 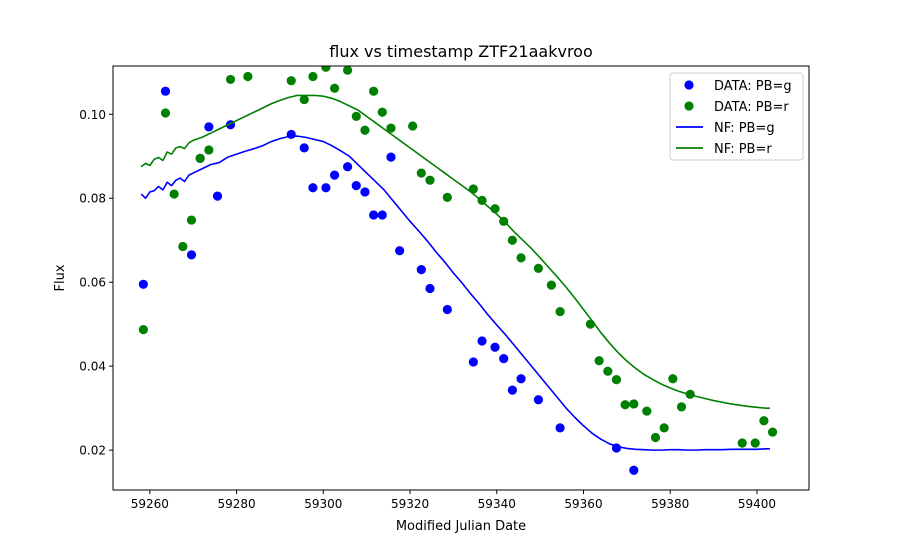 I want to click on x-tick-label: 59320, so click(x=410, y=504).